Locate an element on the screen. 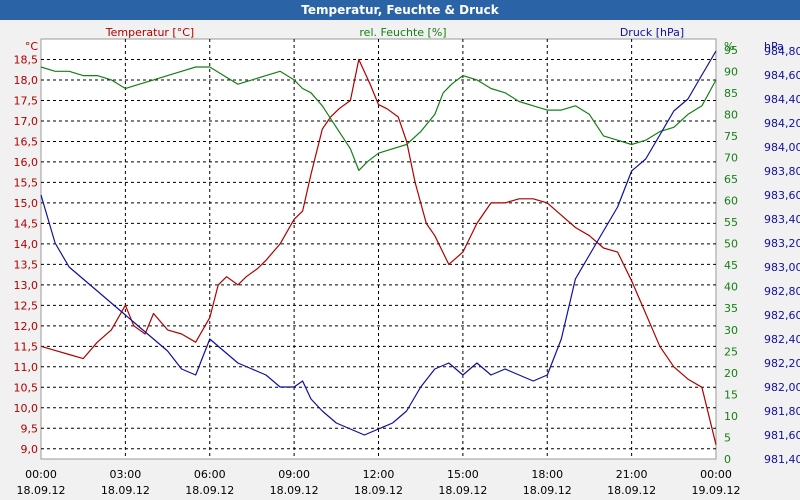  temperature-tick-label: 15,5 is located at coordinates (26, 182).